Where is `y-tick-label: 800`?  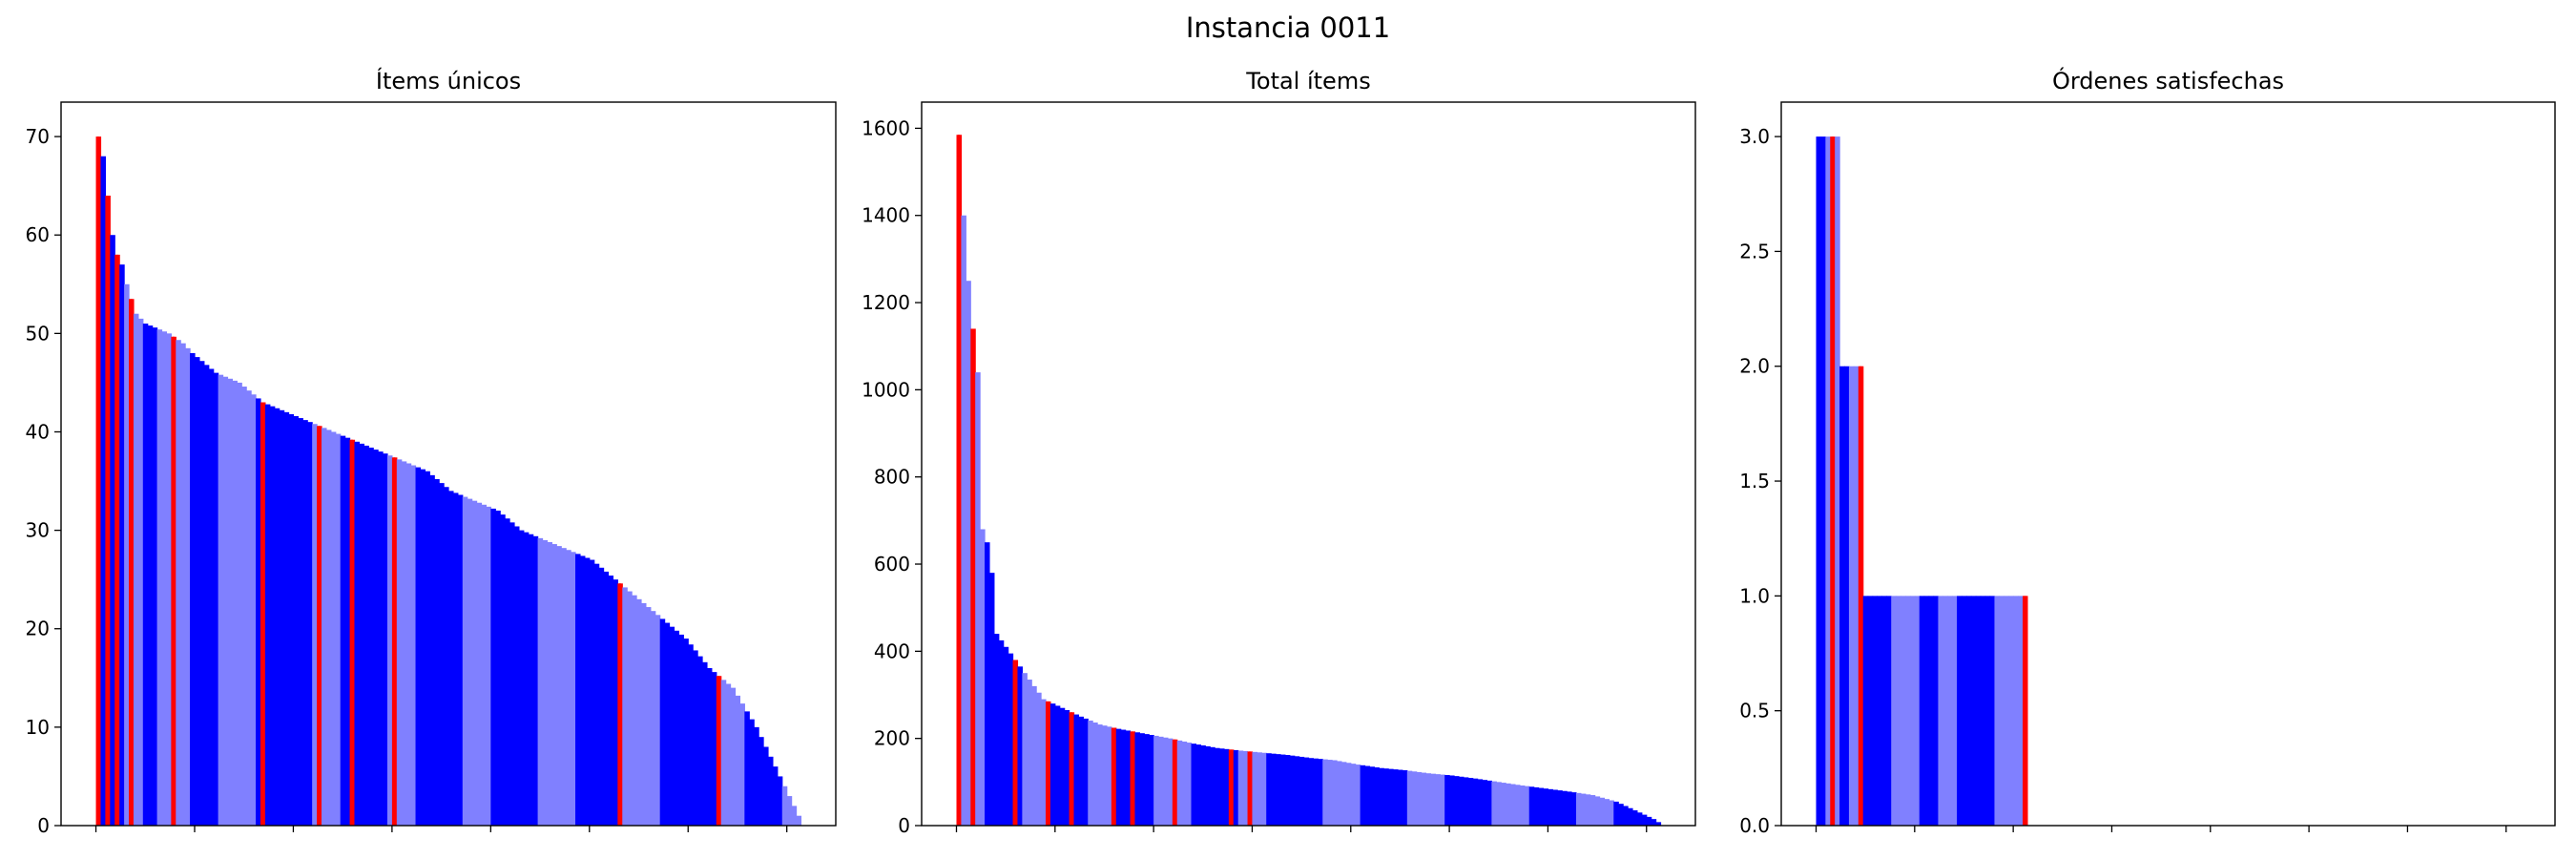 y-tick-label: 800 is located at coordinates (892, 477).